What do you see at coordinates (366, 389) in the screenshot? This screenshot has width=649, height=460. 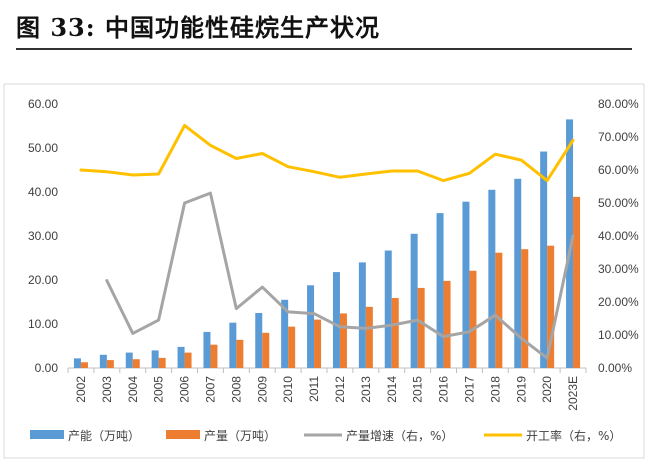 I see `x-axis-tick-label: 2013` at bounding box center [366, 389].